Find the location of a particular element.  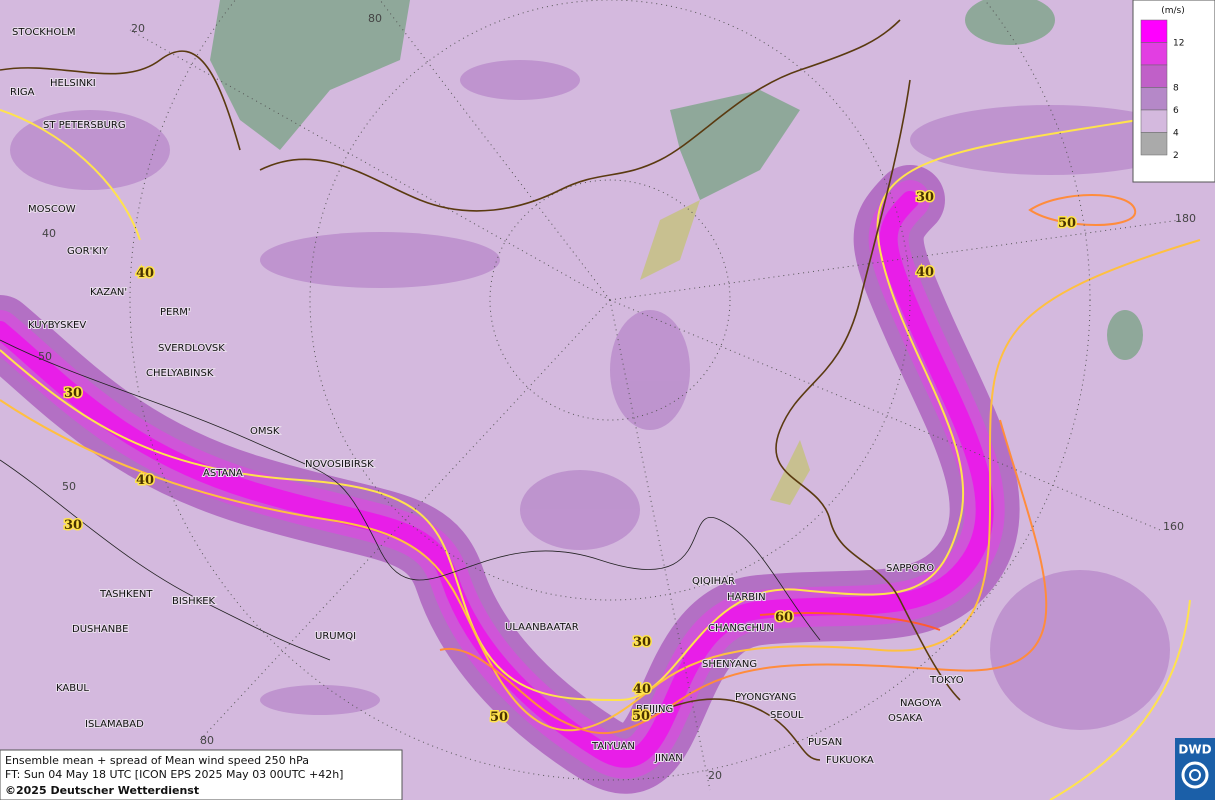

city-label: URUMQI is located at coordinates (335, 636).